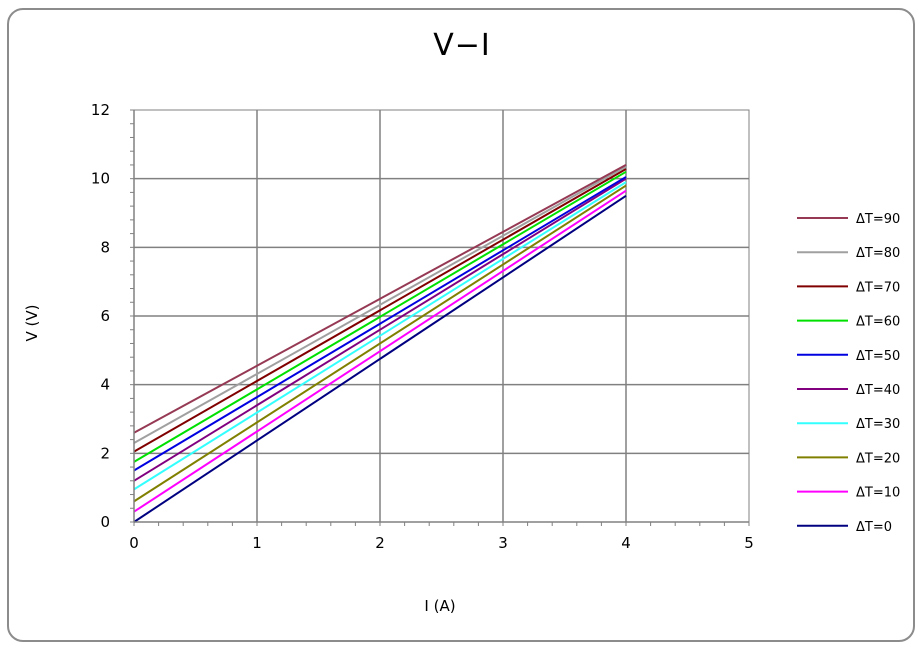  Describe the element at coordinates (878, 322) in the screenshot. I see `legend-label: ΔT=60` at that location.